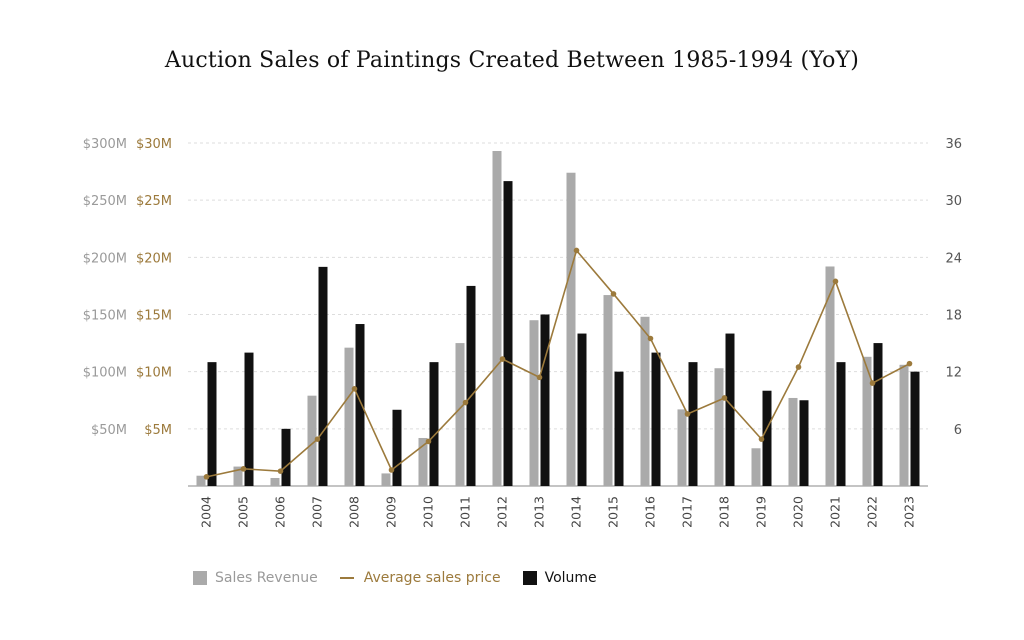 The image size is (1024, 640). What do you see at coordinates (428, 512) in the screenshot?
I see `x-tick-label: 2010` at bounding box center [428, 512].